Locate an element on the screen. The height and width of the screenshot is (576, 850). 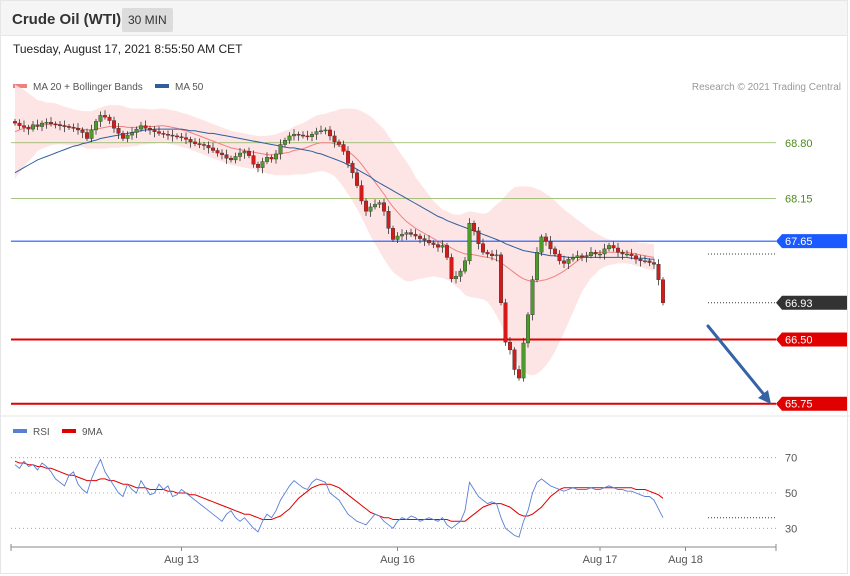
forecast-arrow-head is located at coordinates (764, 397).